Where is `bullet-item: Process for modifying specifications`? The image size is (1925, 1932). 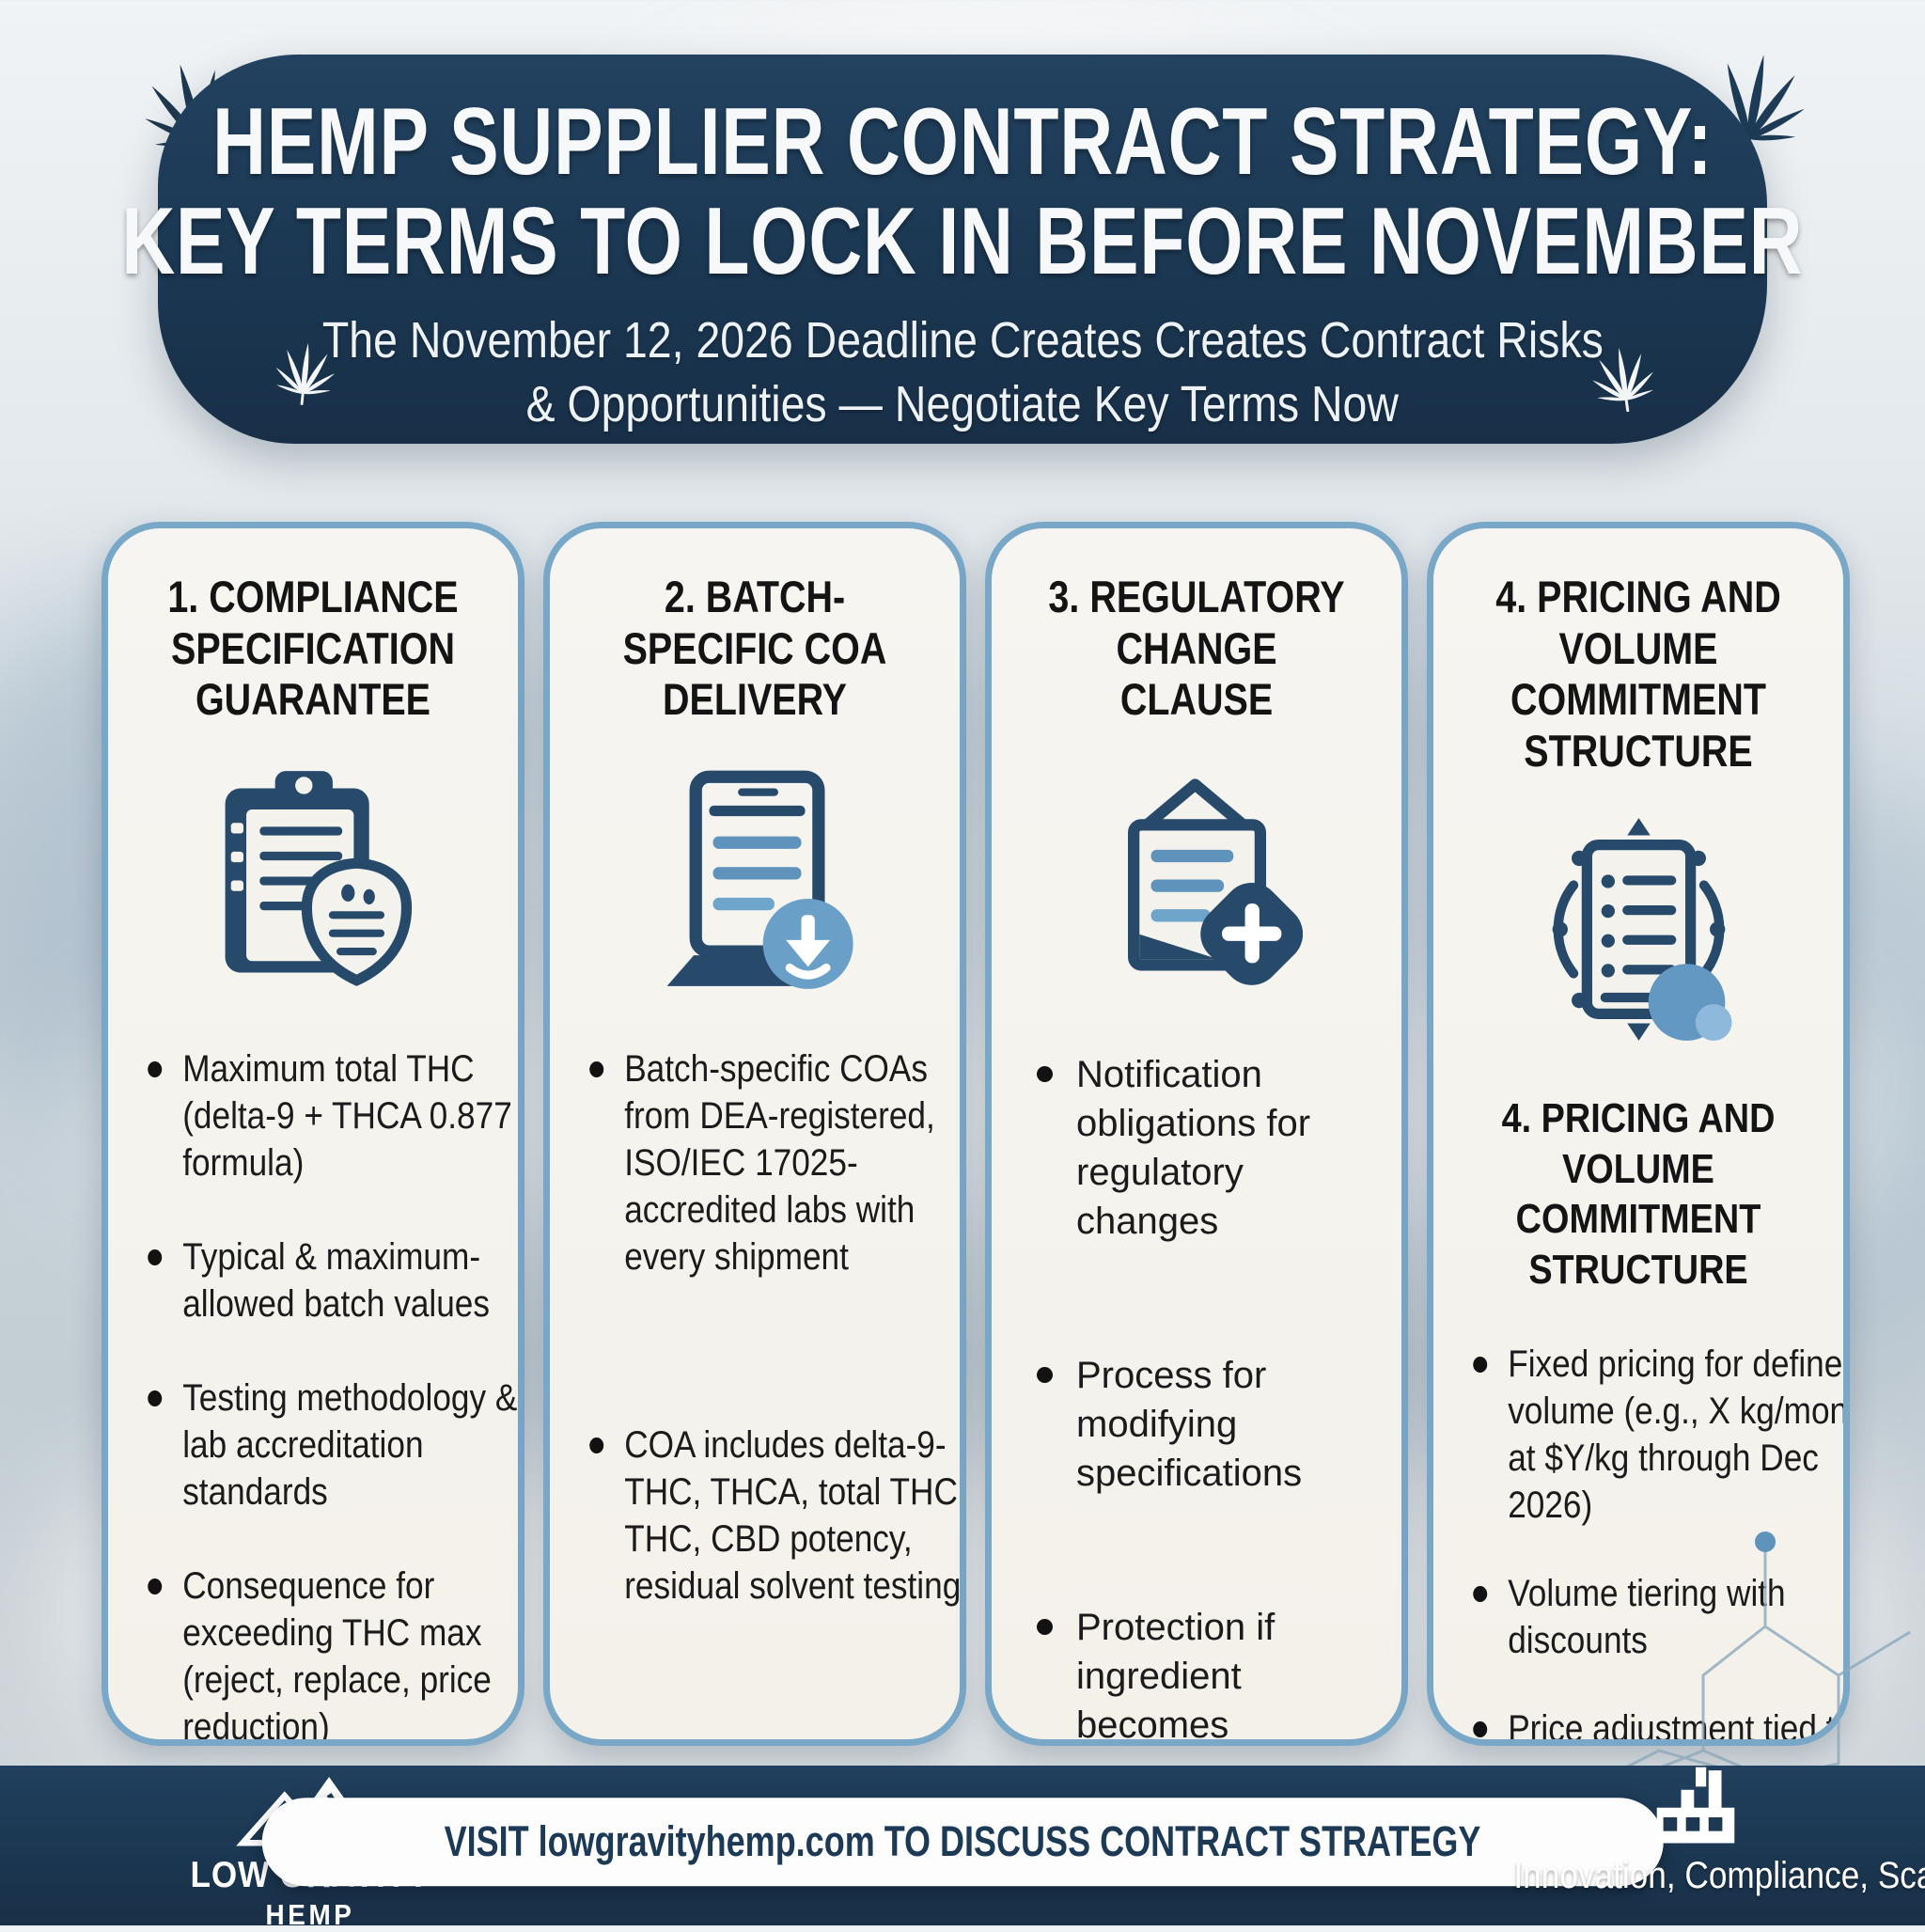 bullet-item: Process for modifying specifications is located at coordinates (1206, 1425).